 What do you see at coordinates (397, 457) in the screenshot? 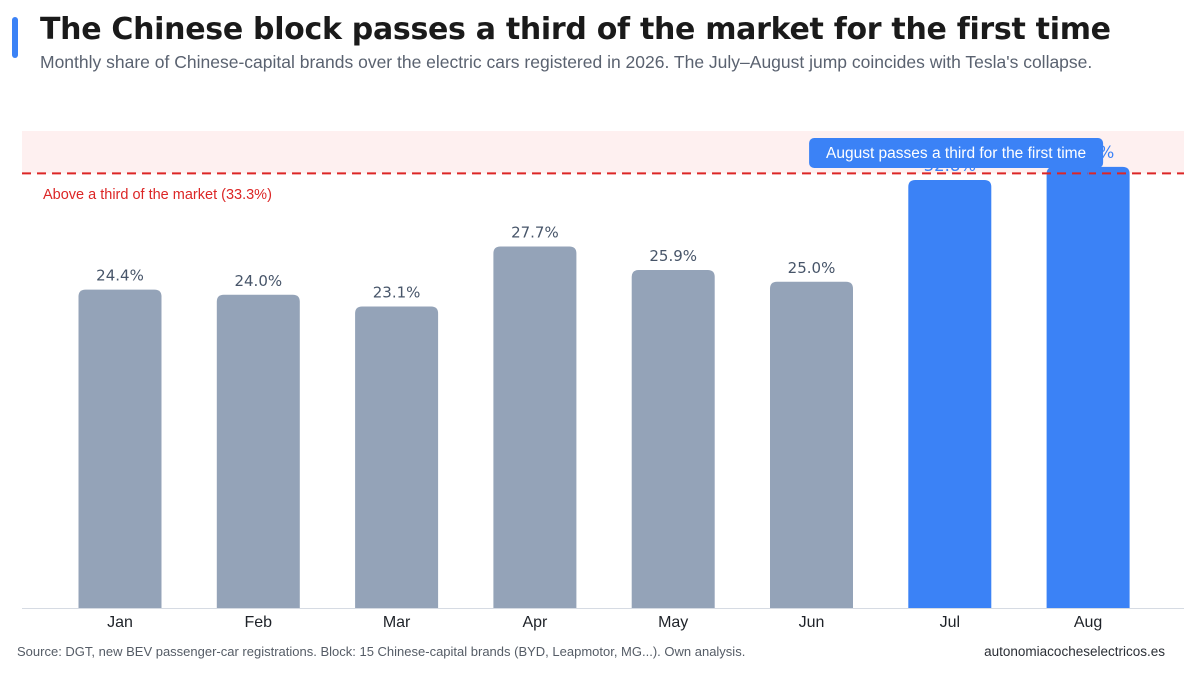
I see `bar-mar` at bounding box center [397, 457].